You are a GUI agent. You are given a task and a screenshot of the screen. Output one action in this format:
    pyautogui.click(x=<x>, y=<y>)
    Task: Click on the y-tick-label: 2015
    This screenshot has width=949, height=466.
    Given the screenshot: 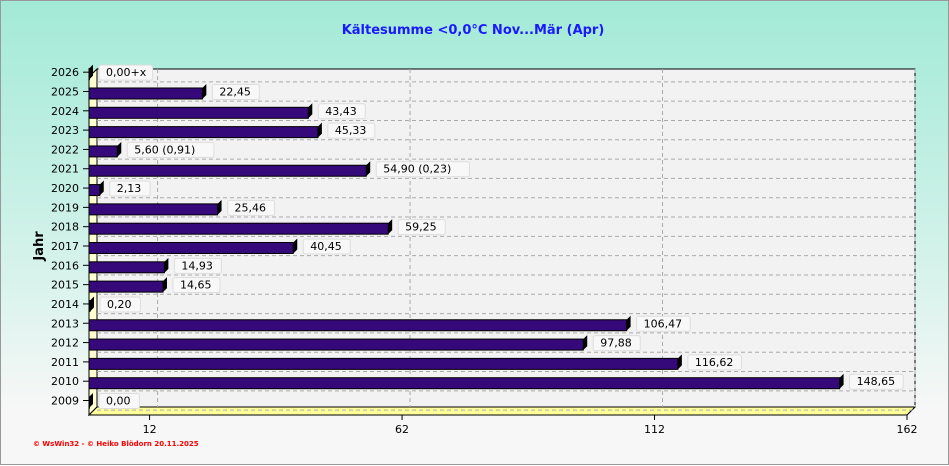 What is the action you would take?
    pyautogui.click(x=65, y=285)
    